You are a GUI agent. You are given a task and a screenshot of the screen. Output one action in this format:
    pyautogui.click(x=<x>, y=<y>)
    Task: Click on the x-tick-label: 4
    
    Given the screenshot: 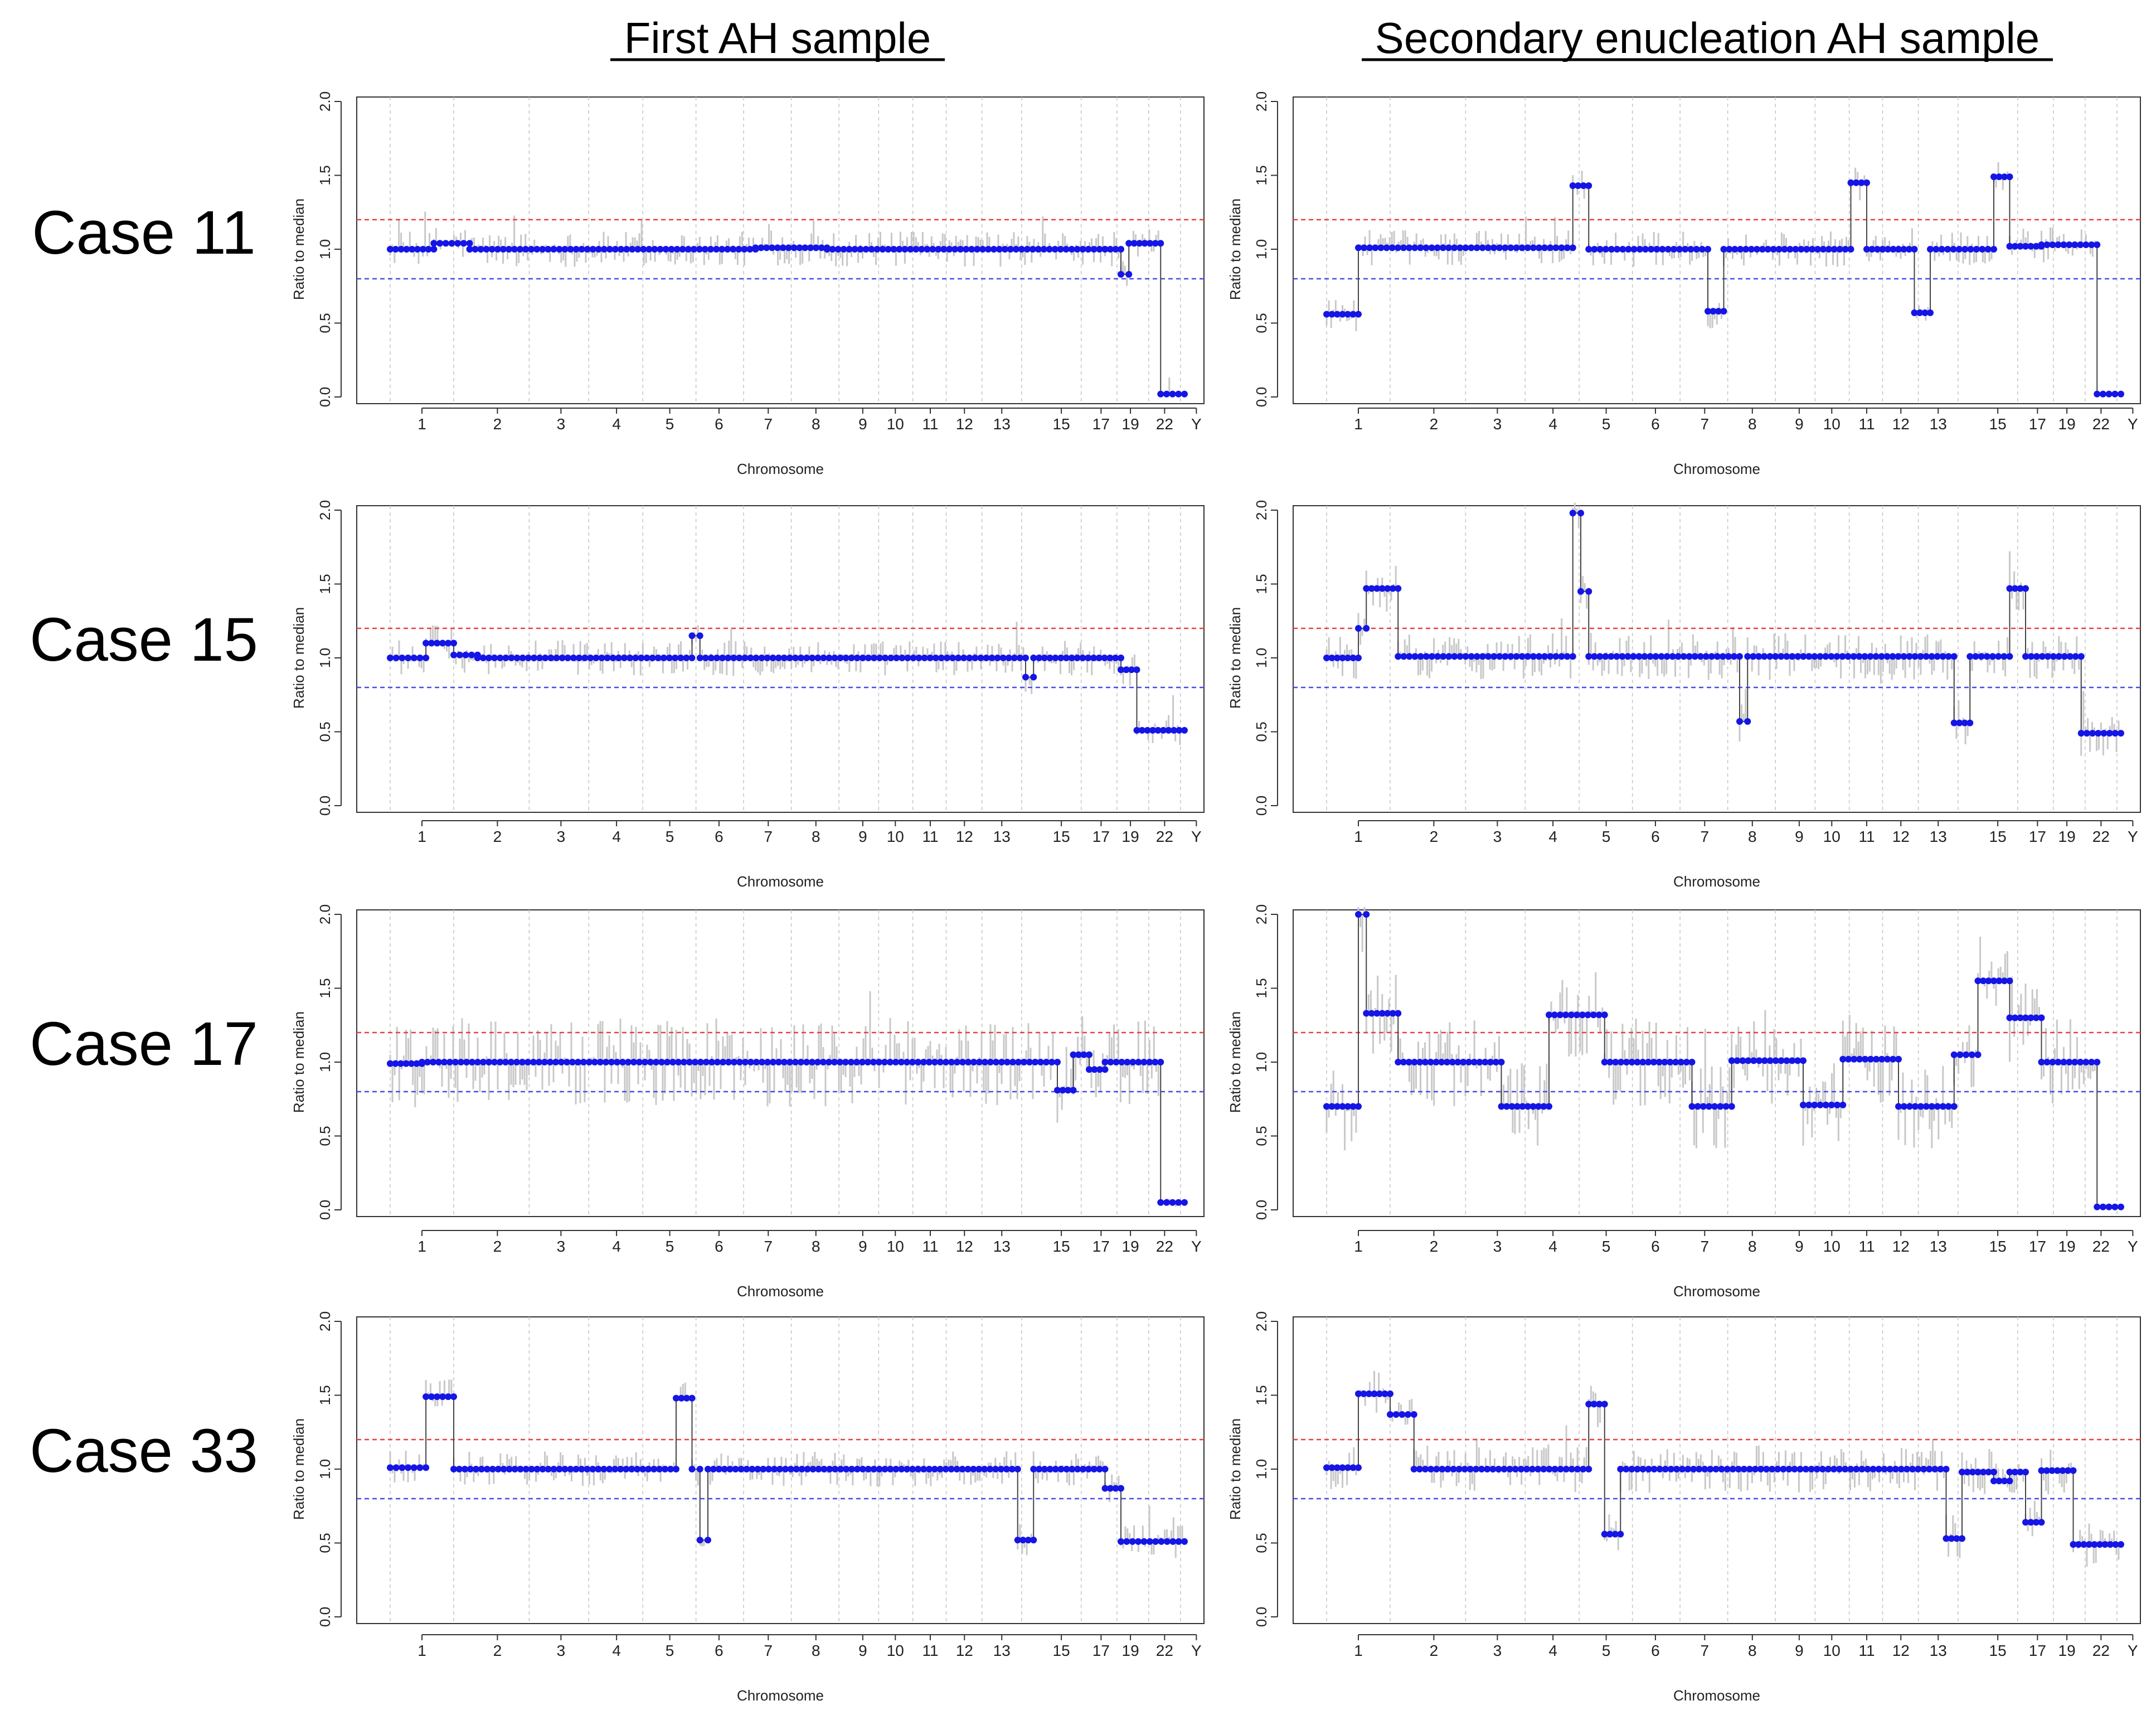 What is the action you would take?
    pyautogui.click(x=1552, y=424)
    